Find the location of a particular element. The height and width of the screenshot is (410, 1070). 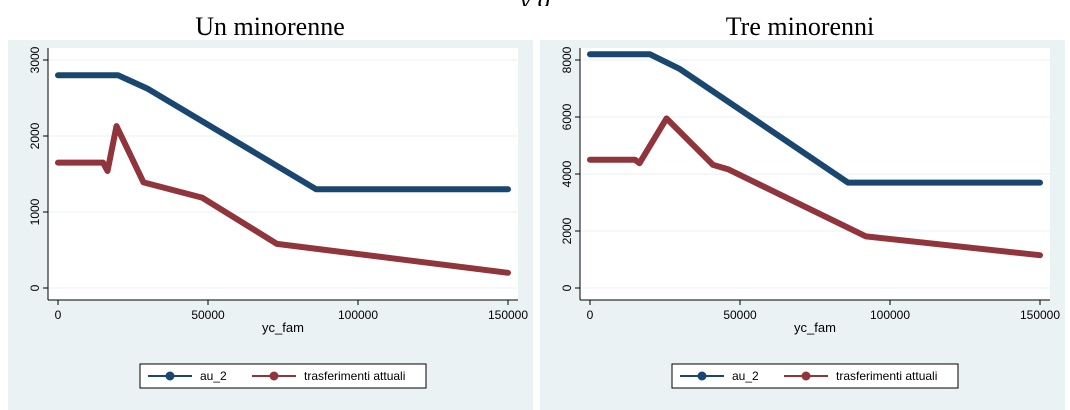

left-xaxis-label: yc_fam is located at coordinates (283, 327).